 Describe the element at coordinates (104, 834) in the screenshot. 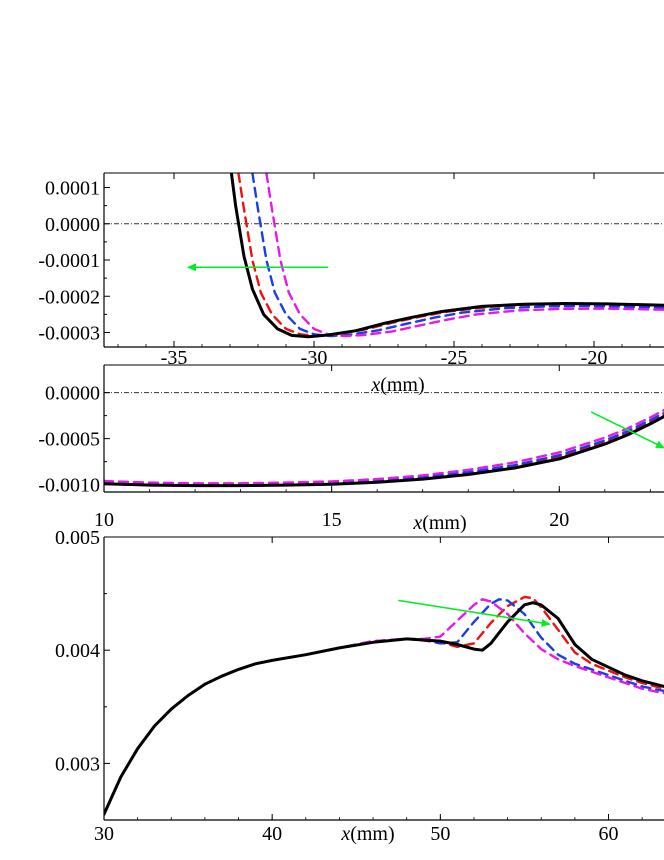

I see `x-tick-label: 30` at that location.